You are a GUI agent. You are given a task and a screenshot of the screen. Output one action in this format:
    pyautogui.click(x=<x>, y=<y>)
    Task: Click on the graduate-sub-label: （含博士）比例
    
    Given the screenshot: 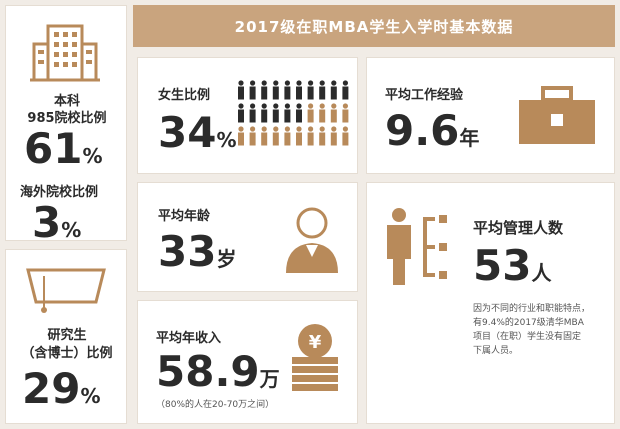 What is the action you would take?
    pyautogui.click(x=67, y=353)
    